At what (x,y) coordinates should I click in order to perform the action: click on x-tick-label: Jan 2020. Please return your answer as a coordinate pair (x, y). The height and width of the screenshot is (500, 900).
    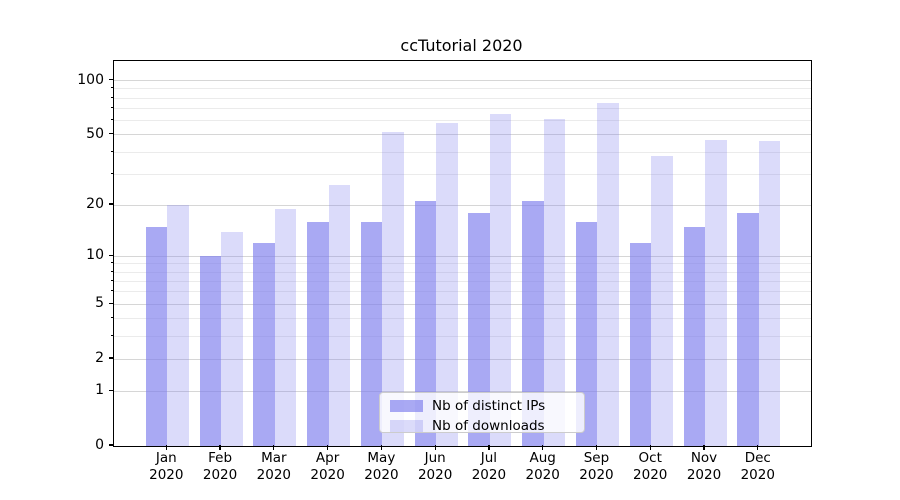
    Looking at the image, I should click on (166, 467).